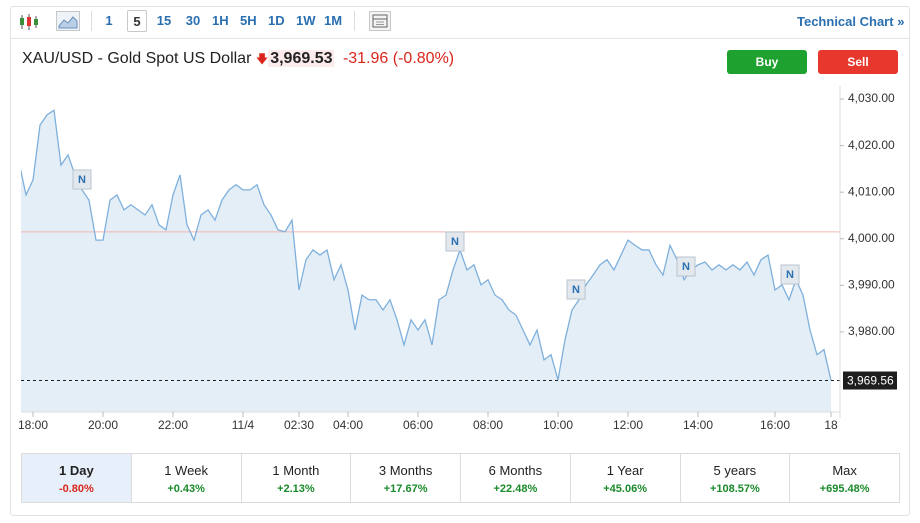  What do you see at coordinates (698, 425) in the screenshot?
I see `x-tick-label: 14:00` at bounding box center [698, 425].